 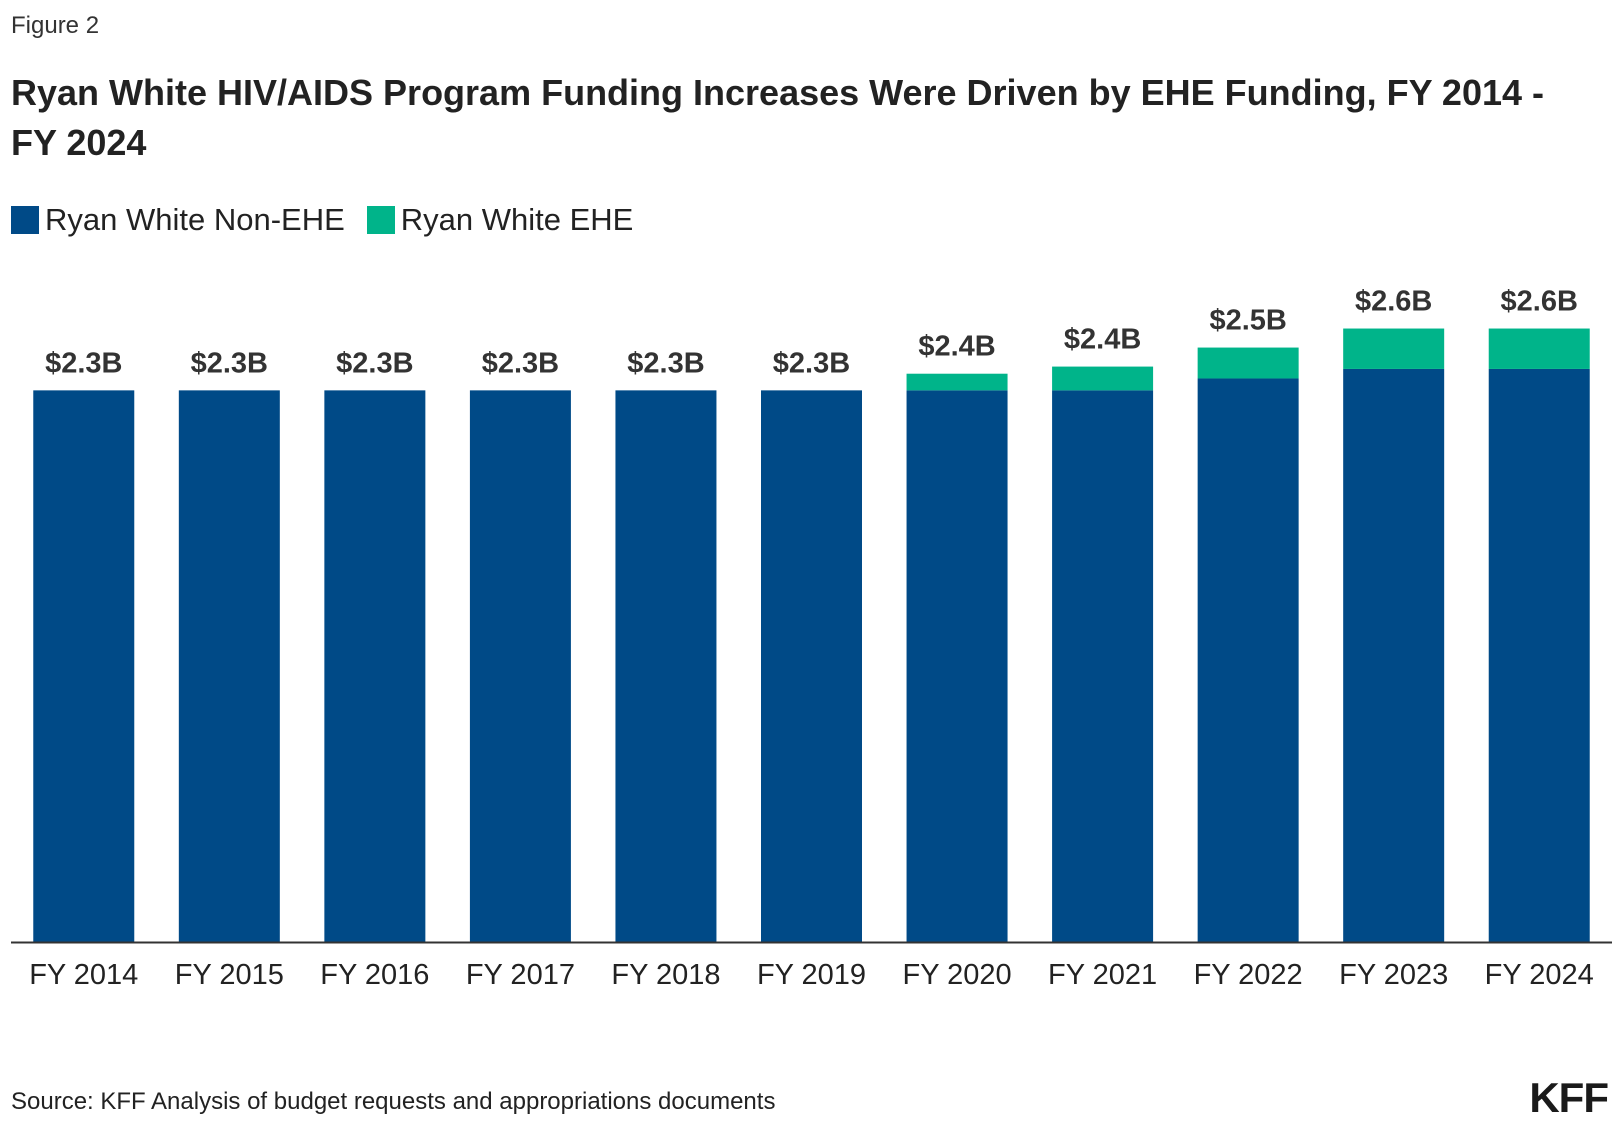 I want to click on data-label-total: $2.5B, so click(x=1247, y=321).